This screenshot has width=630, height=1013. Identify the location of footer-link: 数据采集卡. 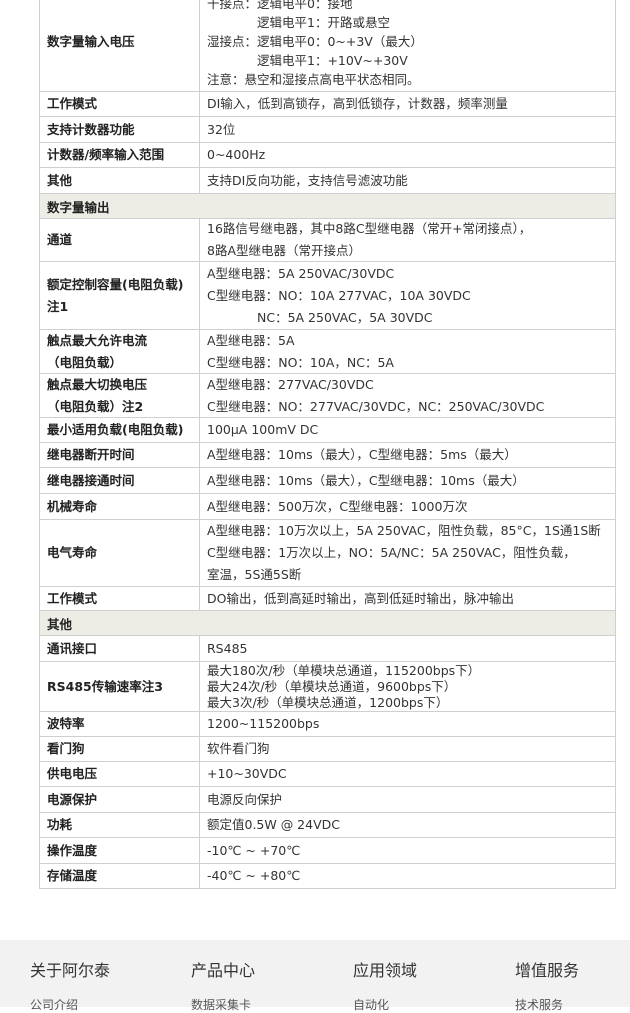
(221, 1005).